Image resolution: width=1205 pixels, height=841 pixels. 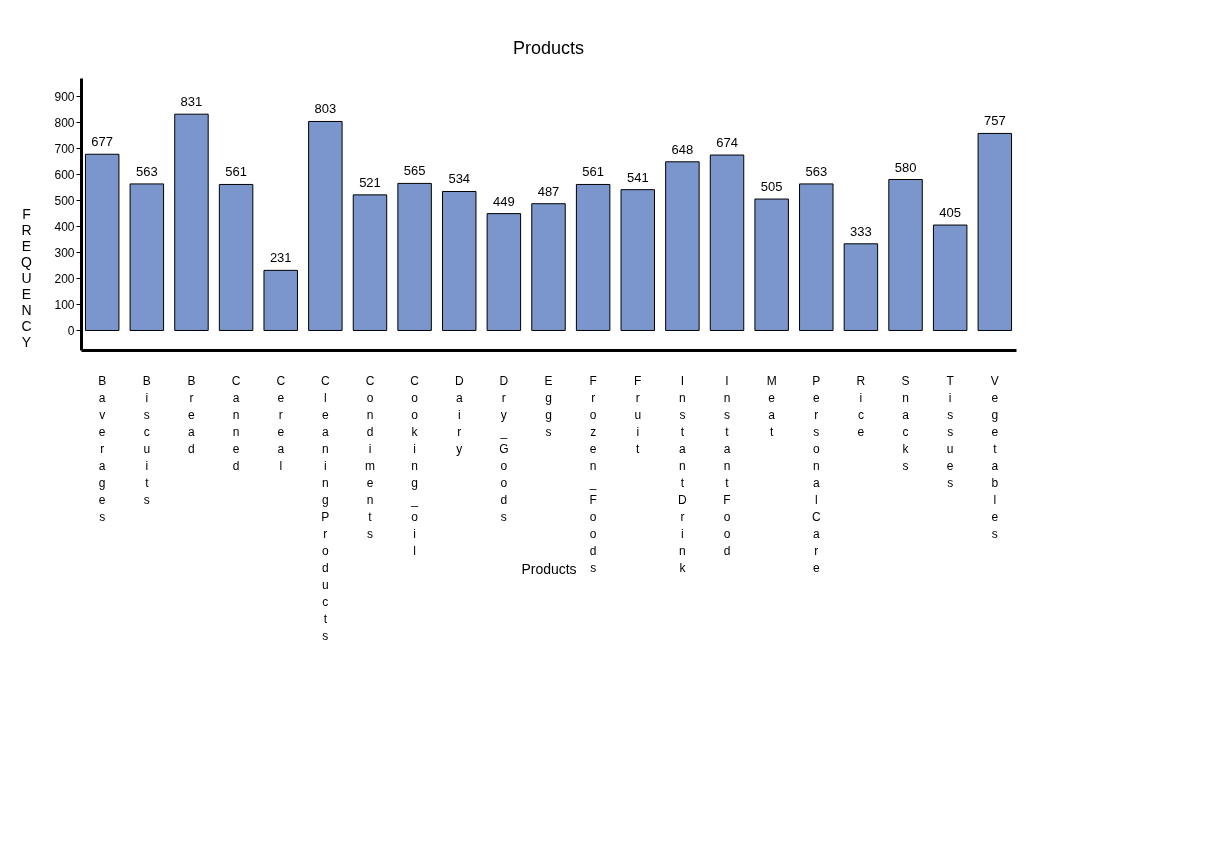 I want to click on y-tick-label: 600, so click(x=64, y=174).